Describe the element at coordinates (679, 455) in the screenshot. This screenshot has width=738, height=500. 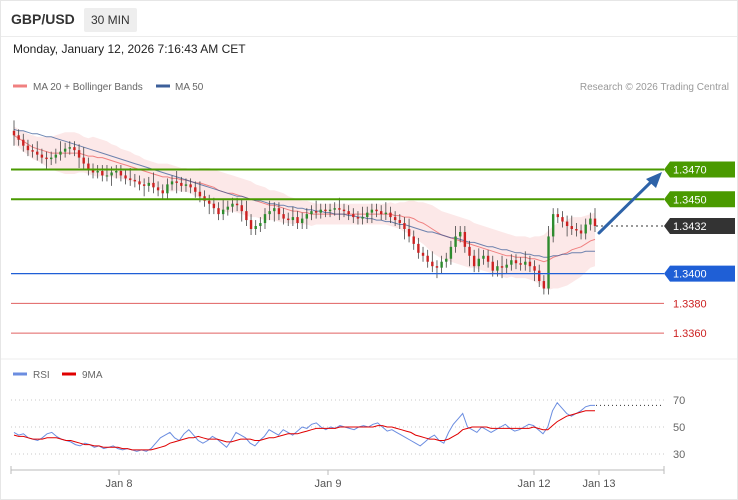
I see `rsi-tick-label: 30` at that location.